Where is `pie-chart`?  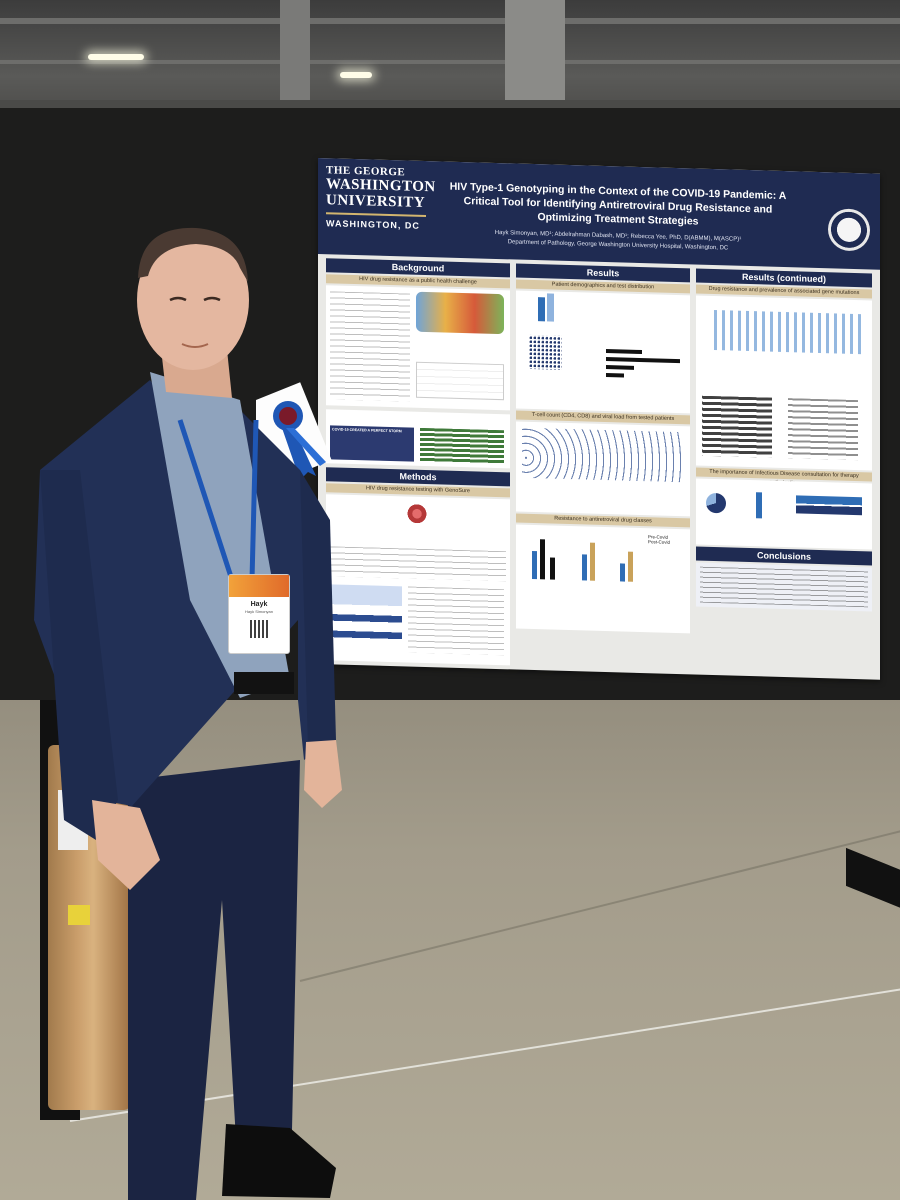
pie-chart is located at coordinates (716, 503).